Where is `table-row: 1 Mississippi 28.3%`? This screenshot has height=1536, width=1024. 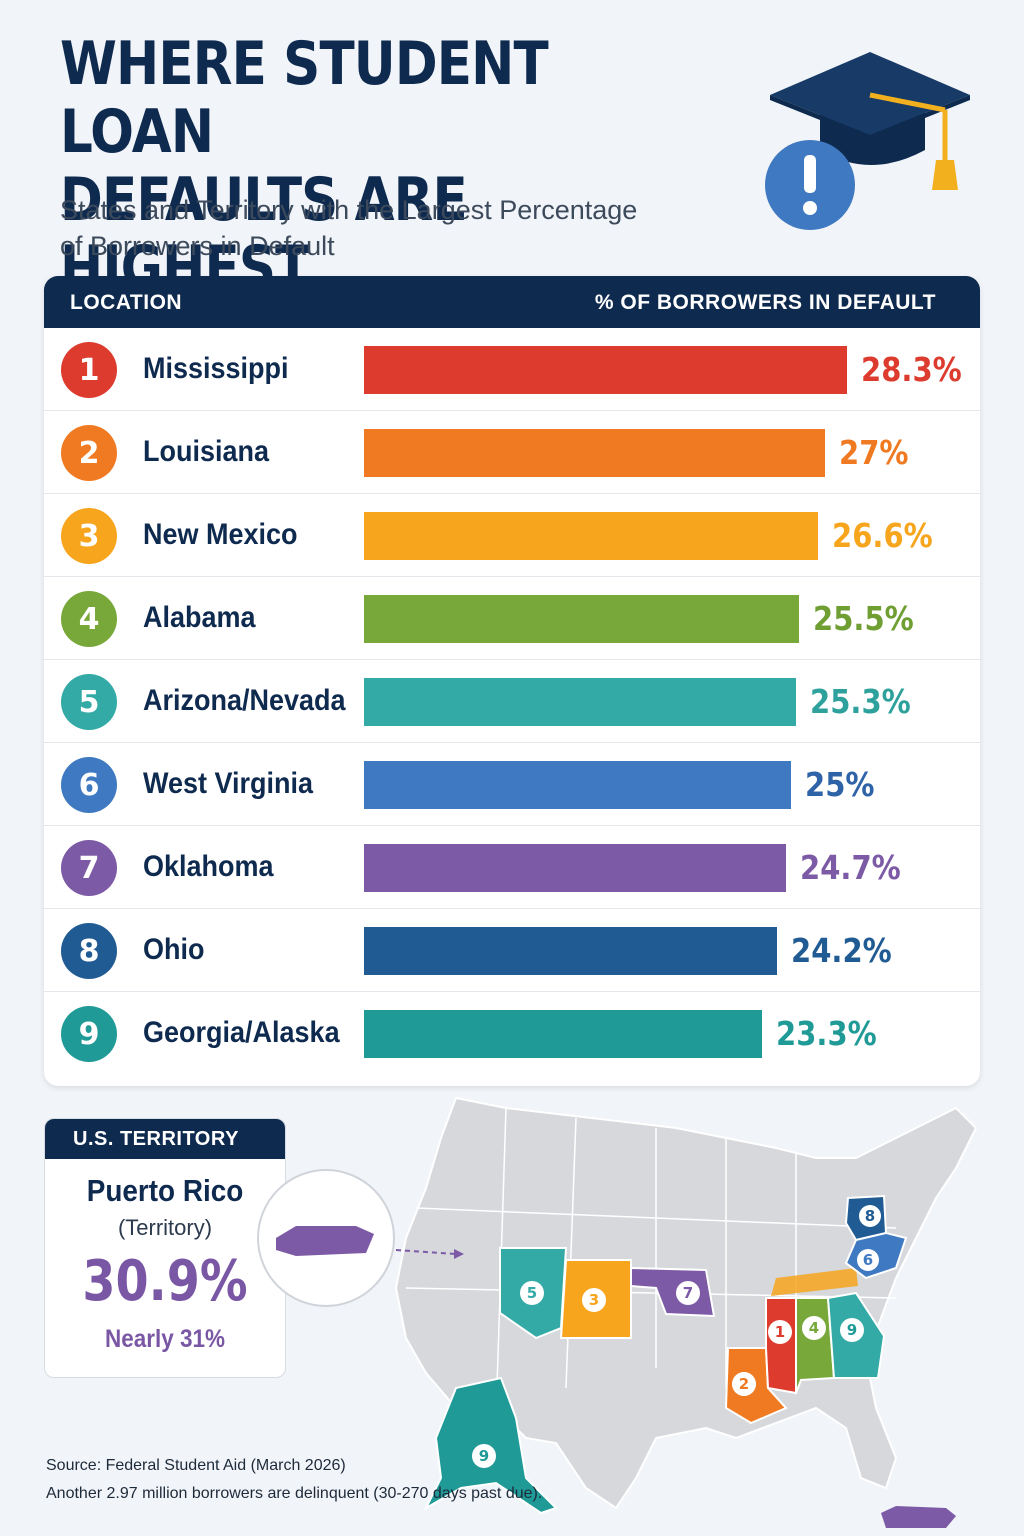
table-row: 1 Mississippi 28.3% is located at coordinates (512, 369).